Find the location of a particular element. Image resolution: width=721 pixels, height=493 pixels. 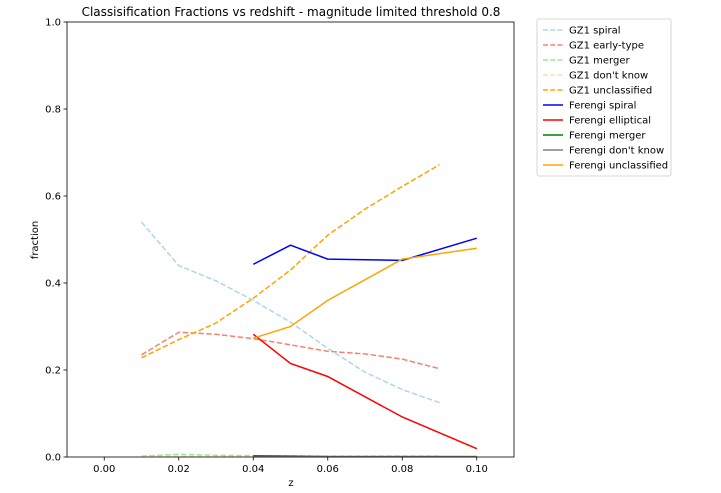

series-line-ferengi-elliptical is located at coordinates (365, 391).